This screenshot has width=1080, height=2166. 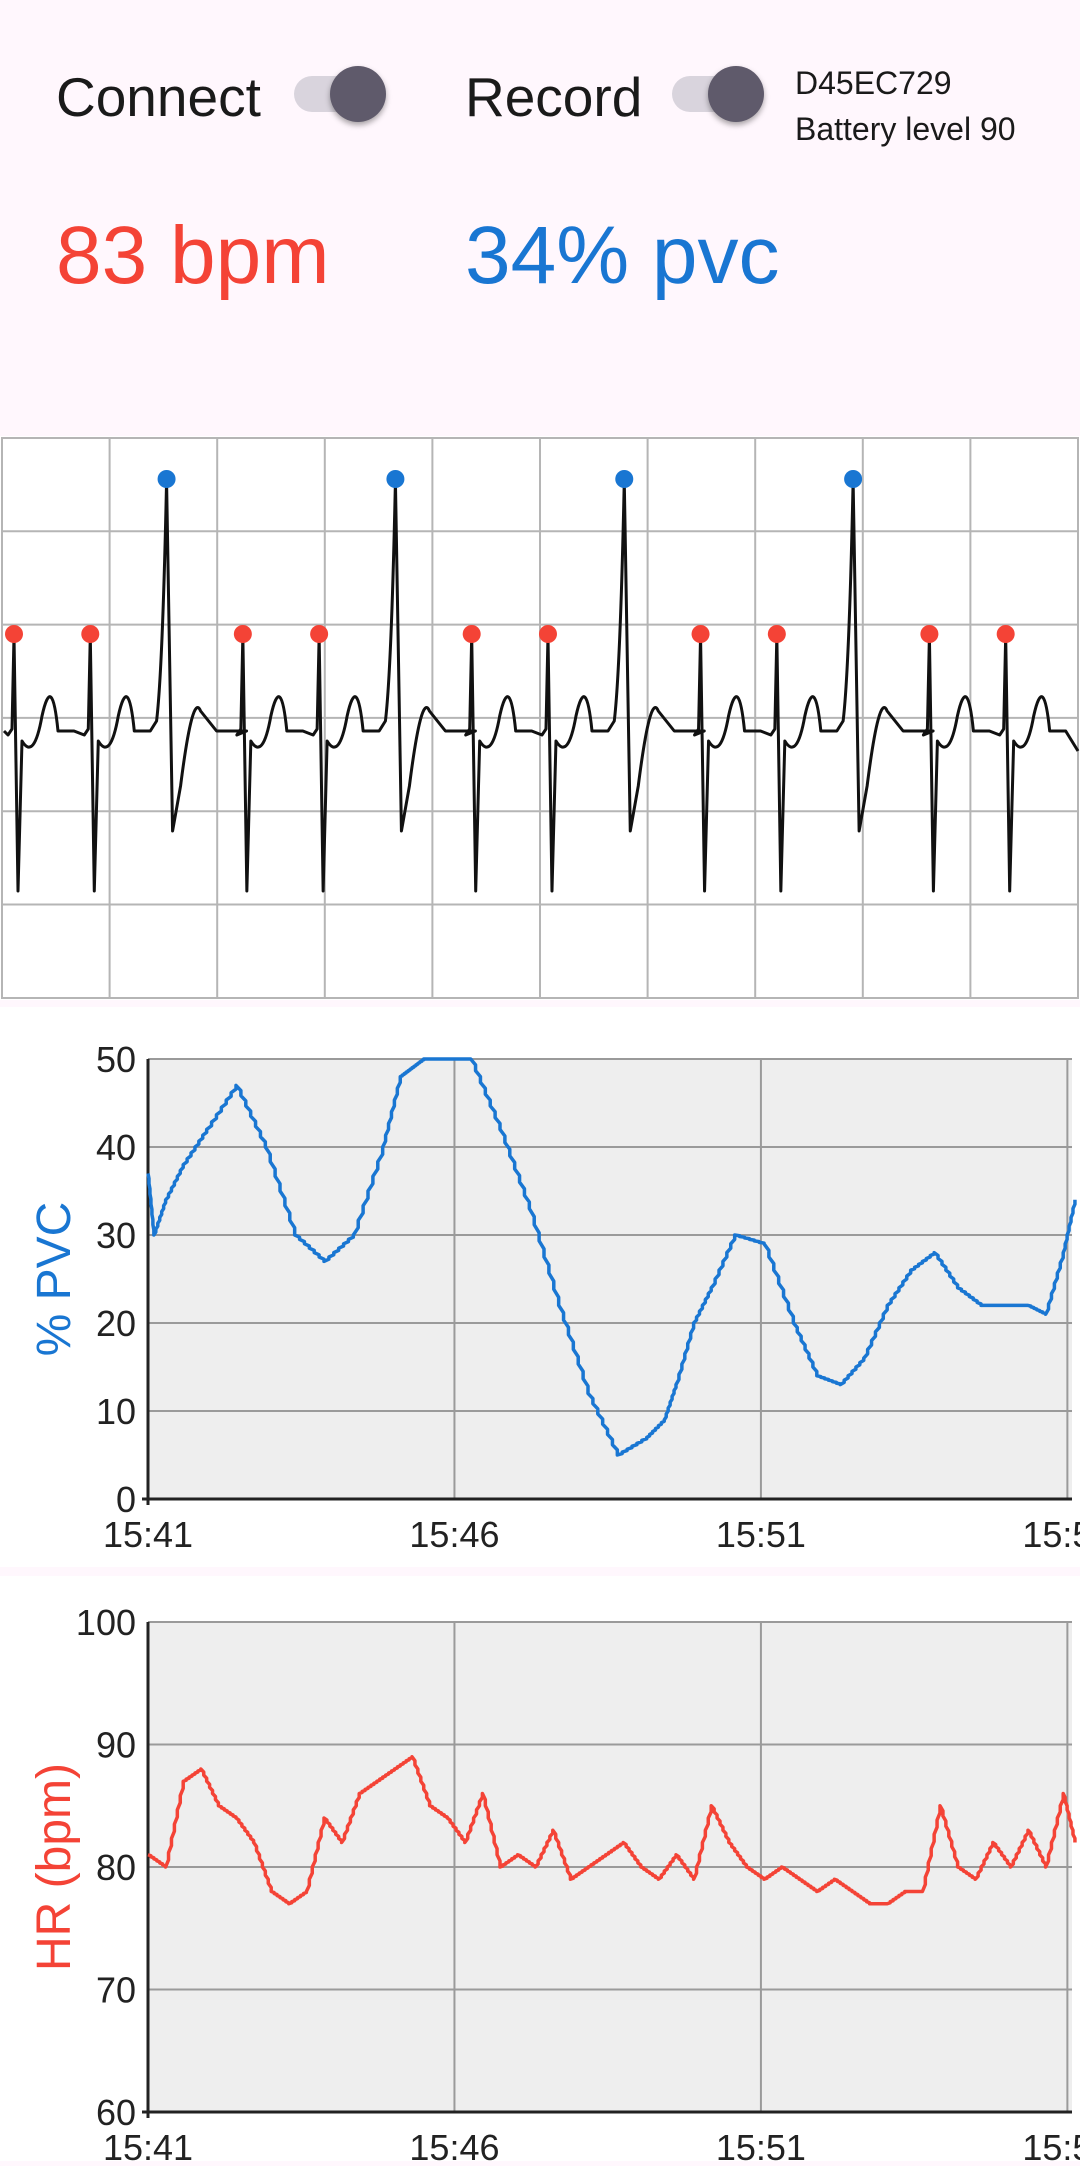 What do you see at coordinates (54, 1279) in the screenshot?
I see `y-axis-label: % PVC` at bounding box center [54, 1279].